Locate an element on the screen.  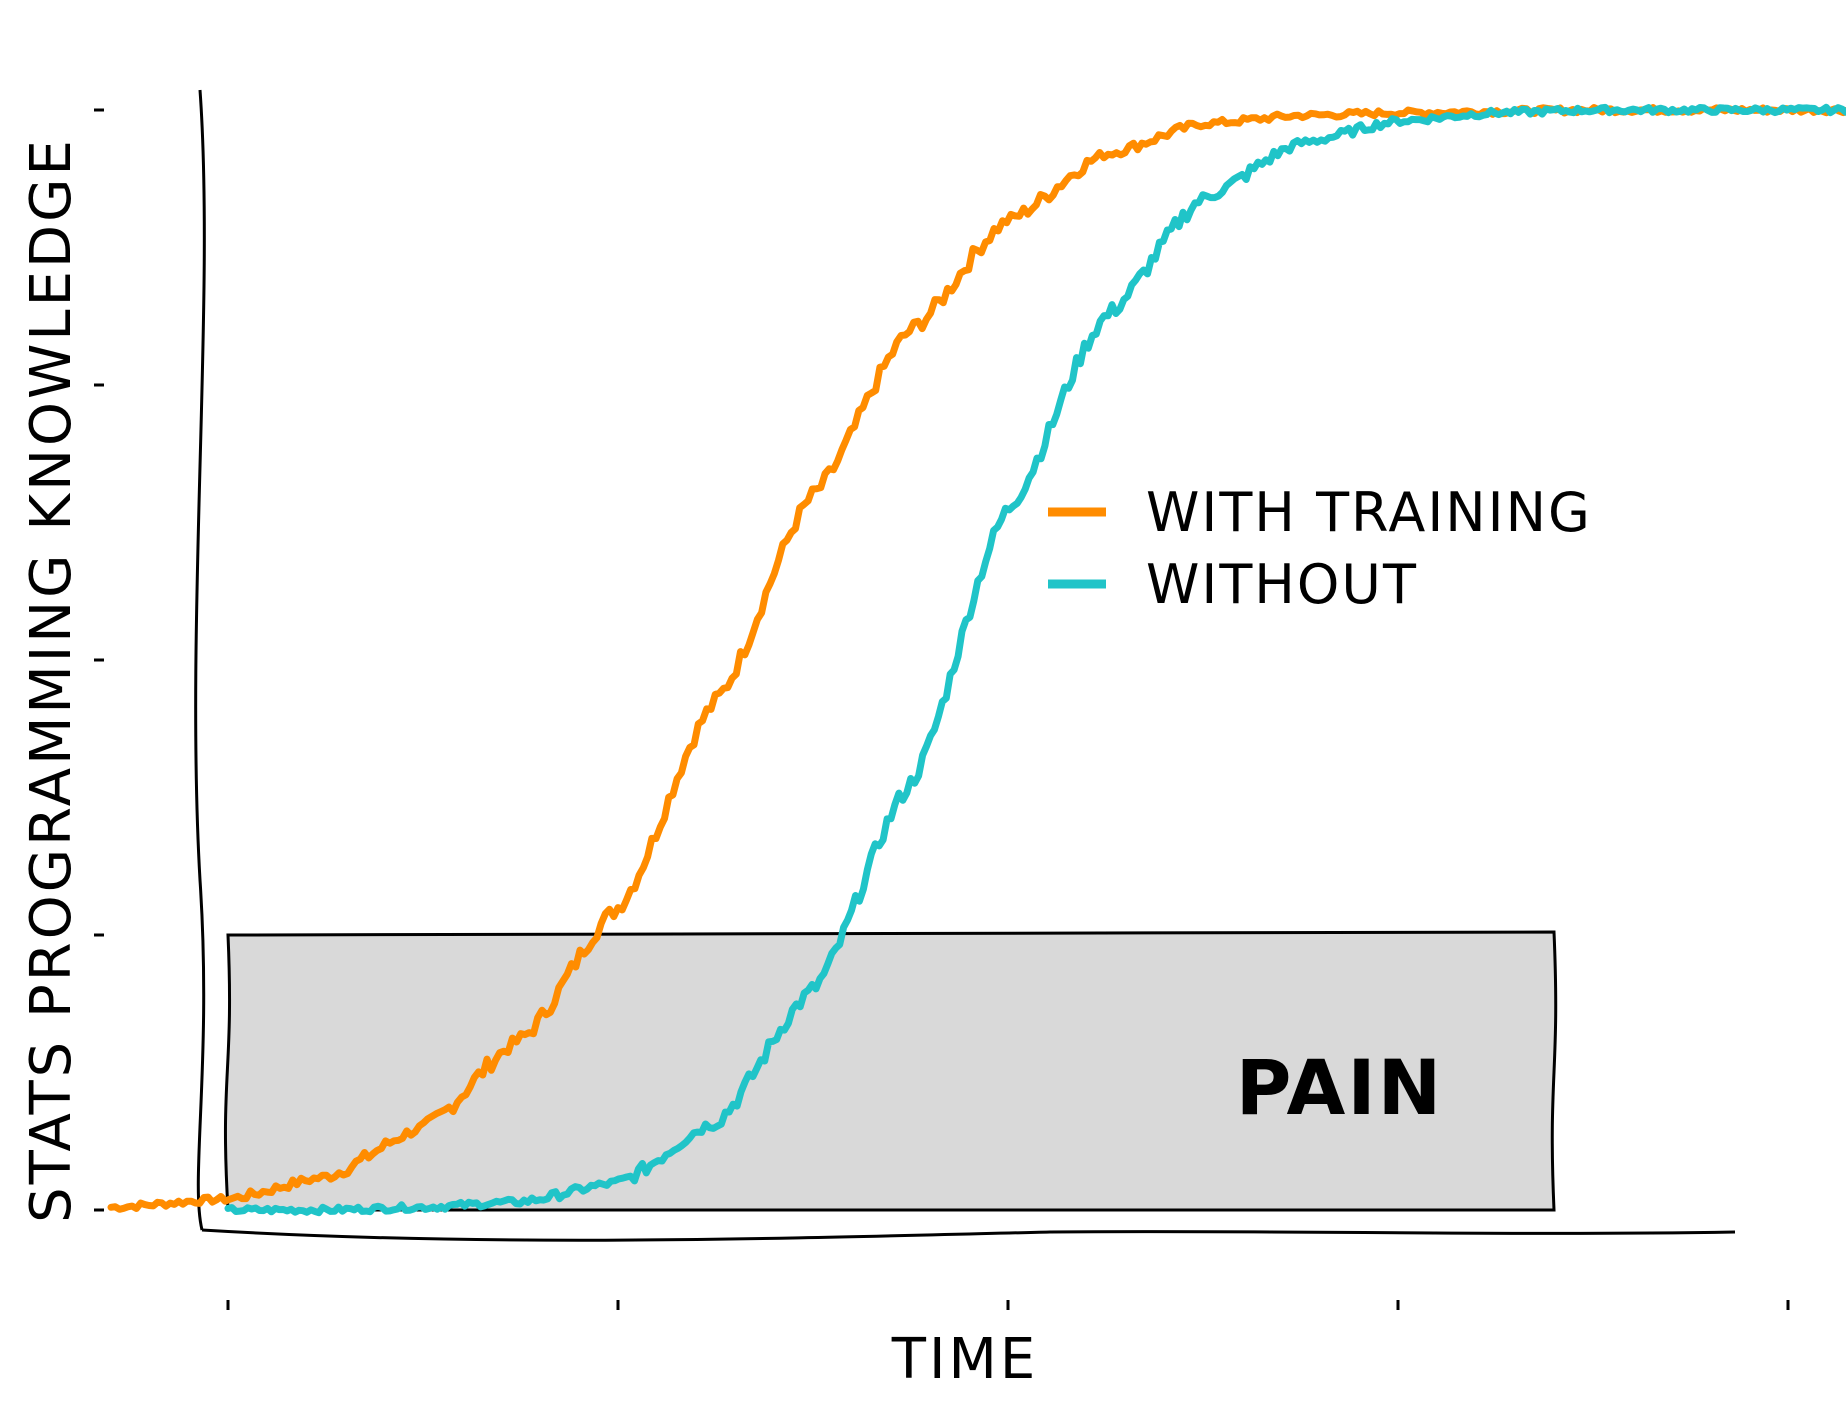
y-axis-title: STATS PROGRAMMING KNOWLEDGE is located at coordinates (51, 680).